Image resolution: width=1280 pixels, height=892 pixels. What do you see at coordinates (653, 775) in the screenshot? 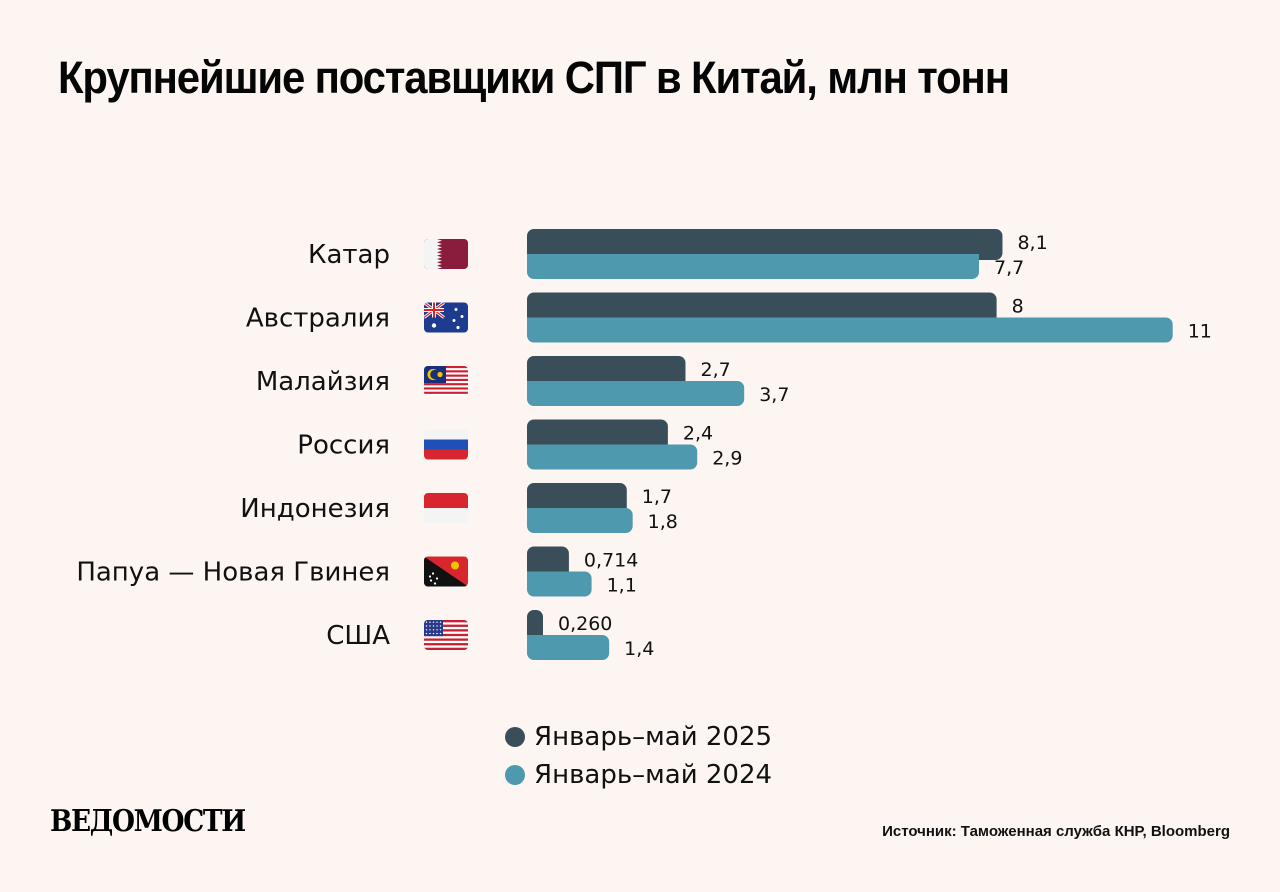
I see `legend-label-2024: Январь–май 2024` at bounding box center [653, 775].